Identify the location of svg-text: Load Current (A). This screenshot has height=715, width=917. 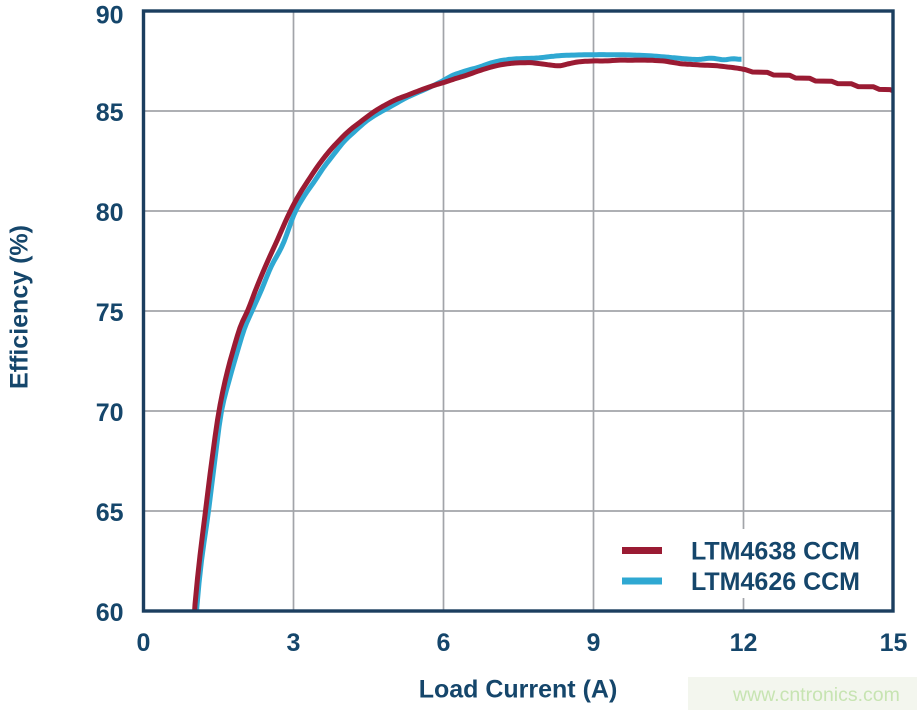
(518, 690).